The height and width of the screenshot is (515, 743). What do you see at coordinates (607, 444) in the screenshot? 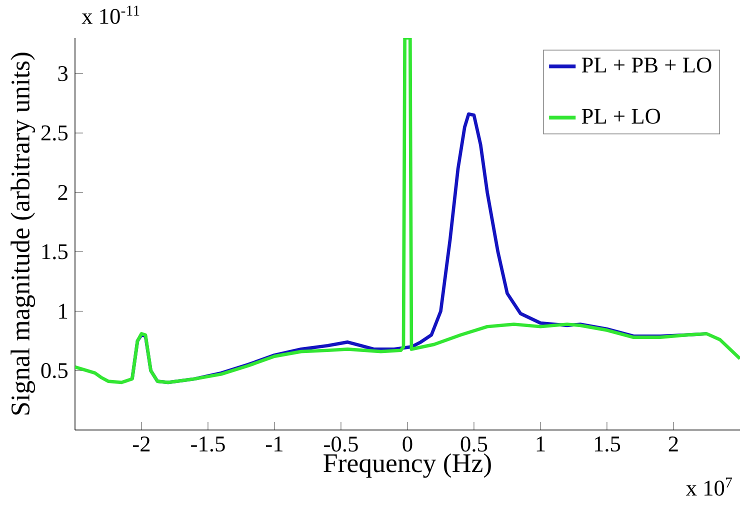
I see `x-tick-label: 1.5` at bounding box center [607, 444].